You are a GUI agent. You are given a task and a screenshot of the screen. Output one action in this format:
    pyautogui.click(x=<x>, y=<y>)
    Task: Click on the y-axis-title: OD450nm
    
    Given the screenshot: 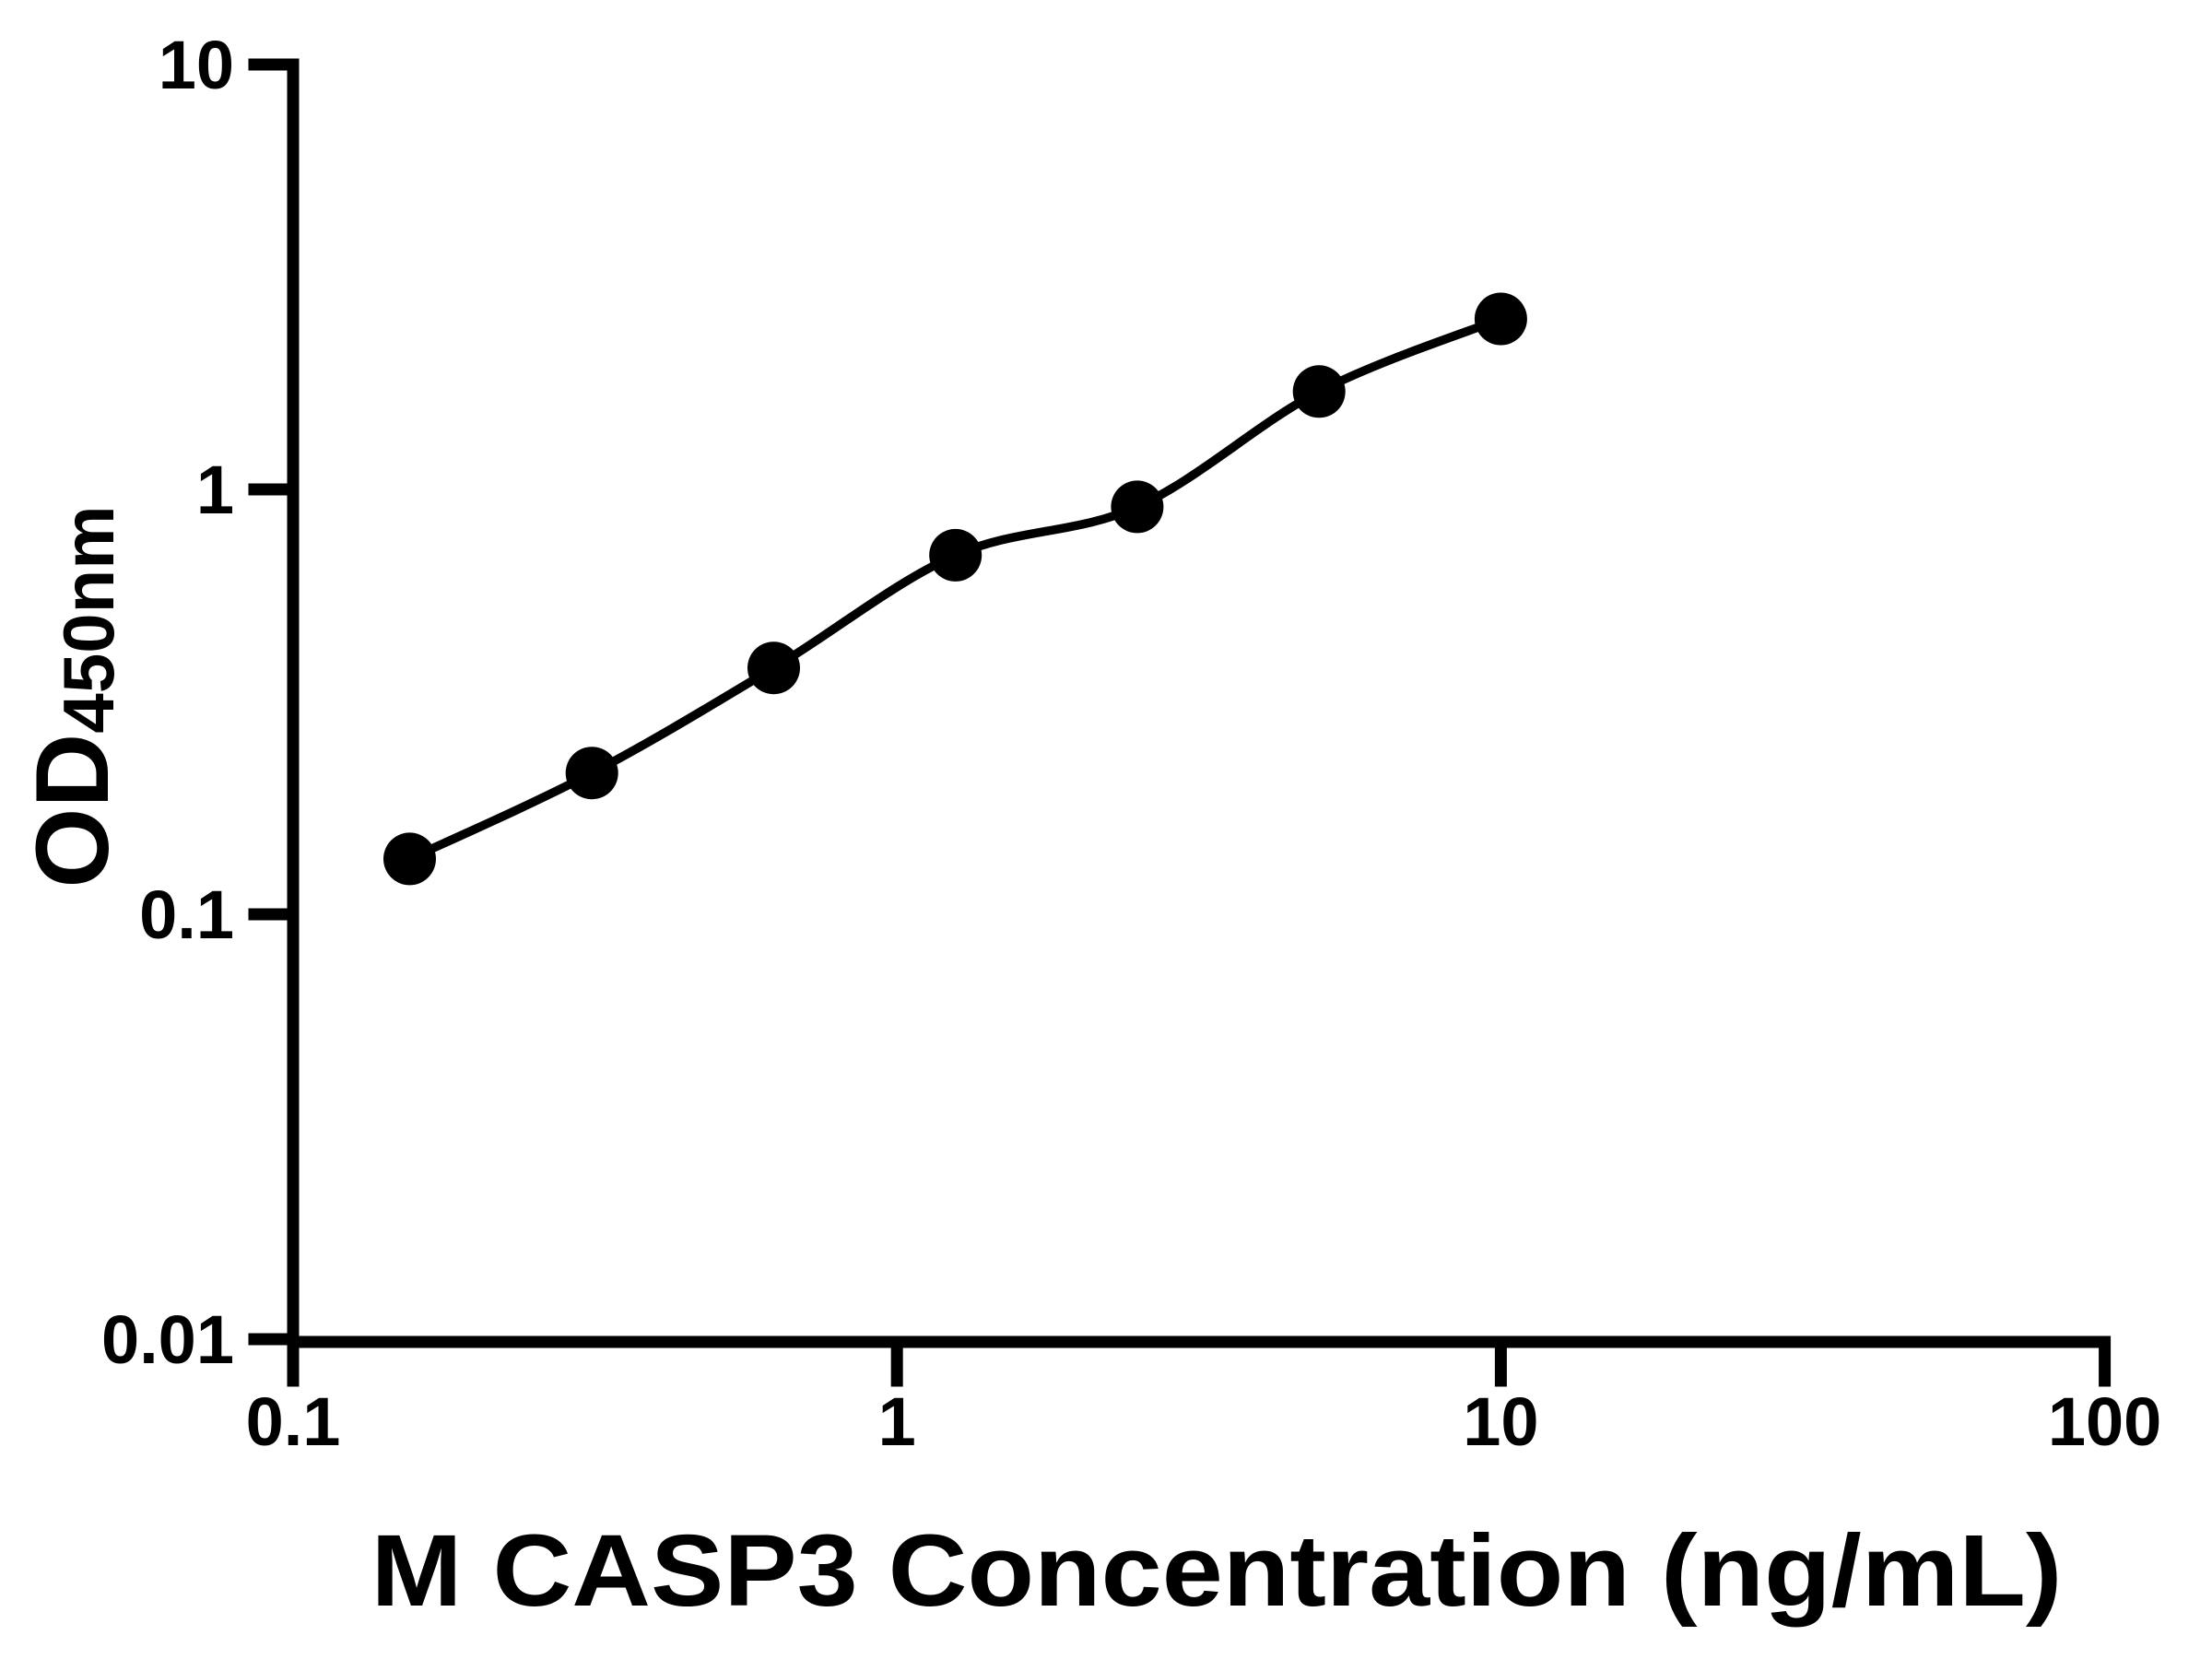 What is the action you would take?
    pyautogui.click(x=72, y=696)
    